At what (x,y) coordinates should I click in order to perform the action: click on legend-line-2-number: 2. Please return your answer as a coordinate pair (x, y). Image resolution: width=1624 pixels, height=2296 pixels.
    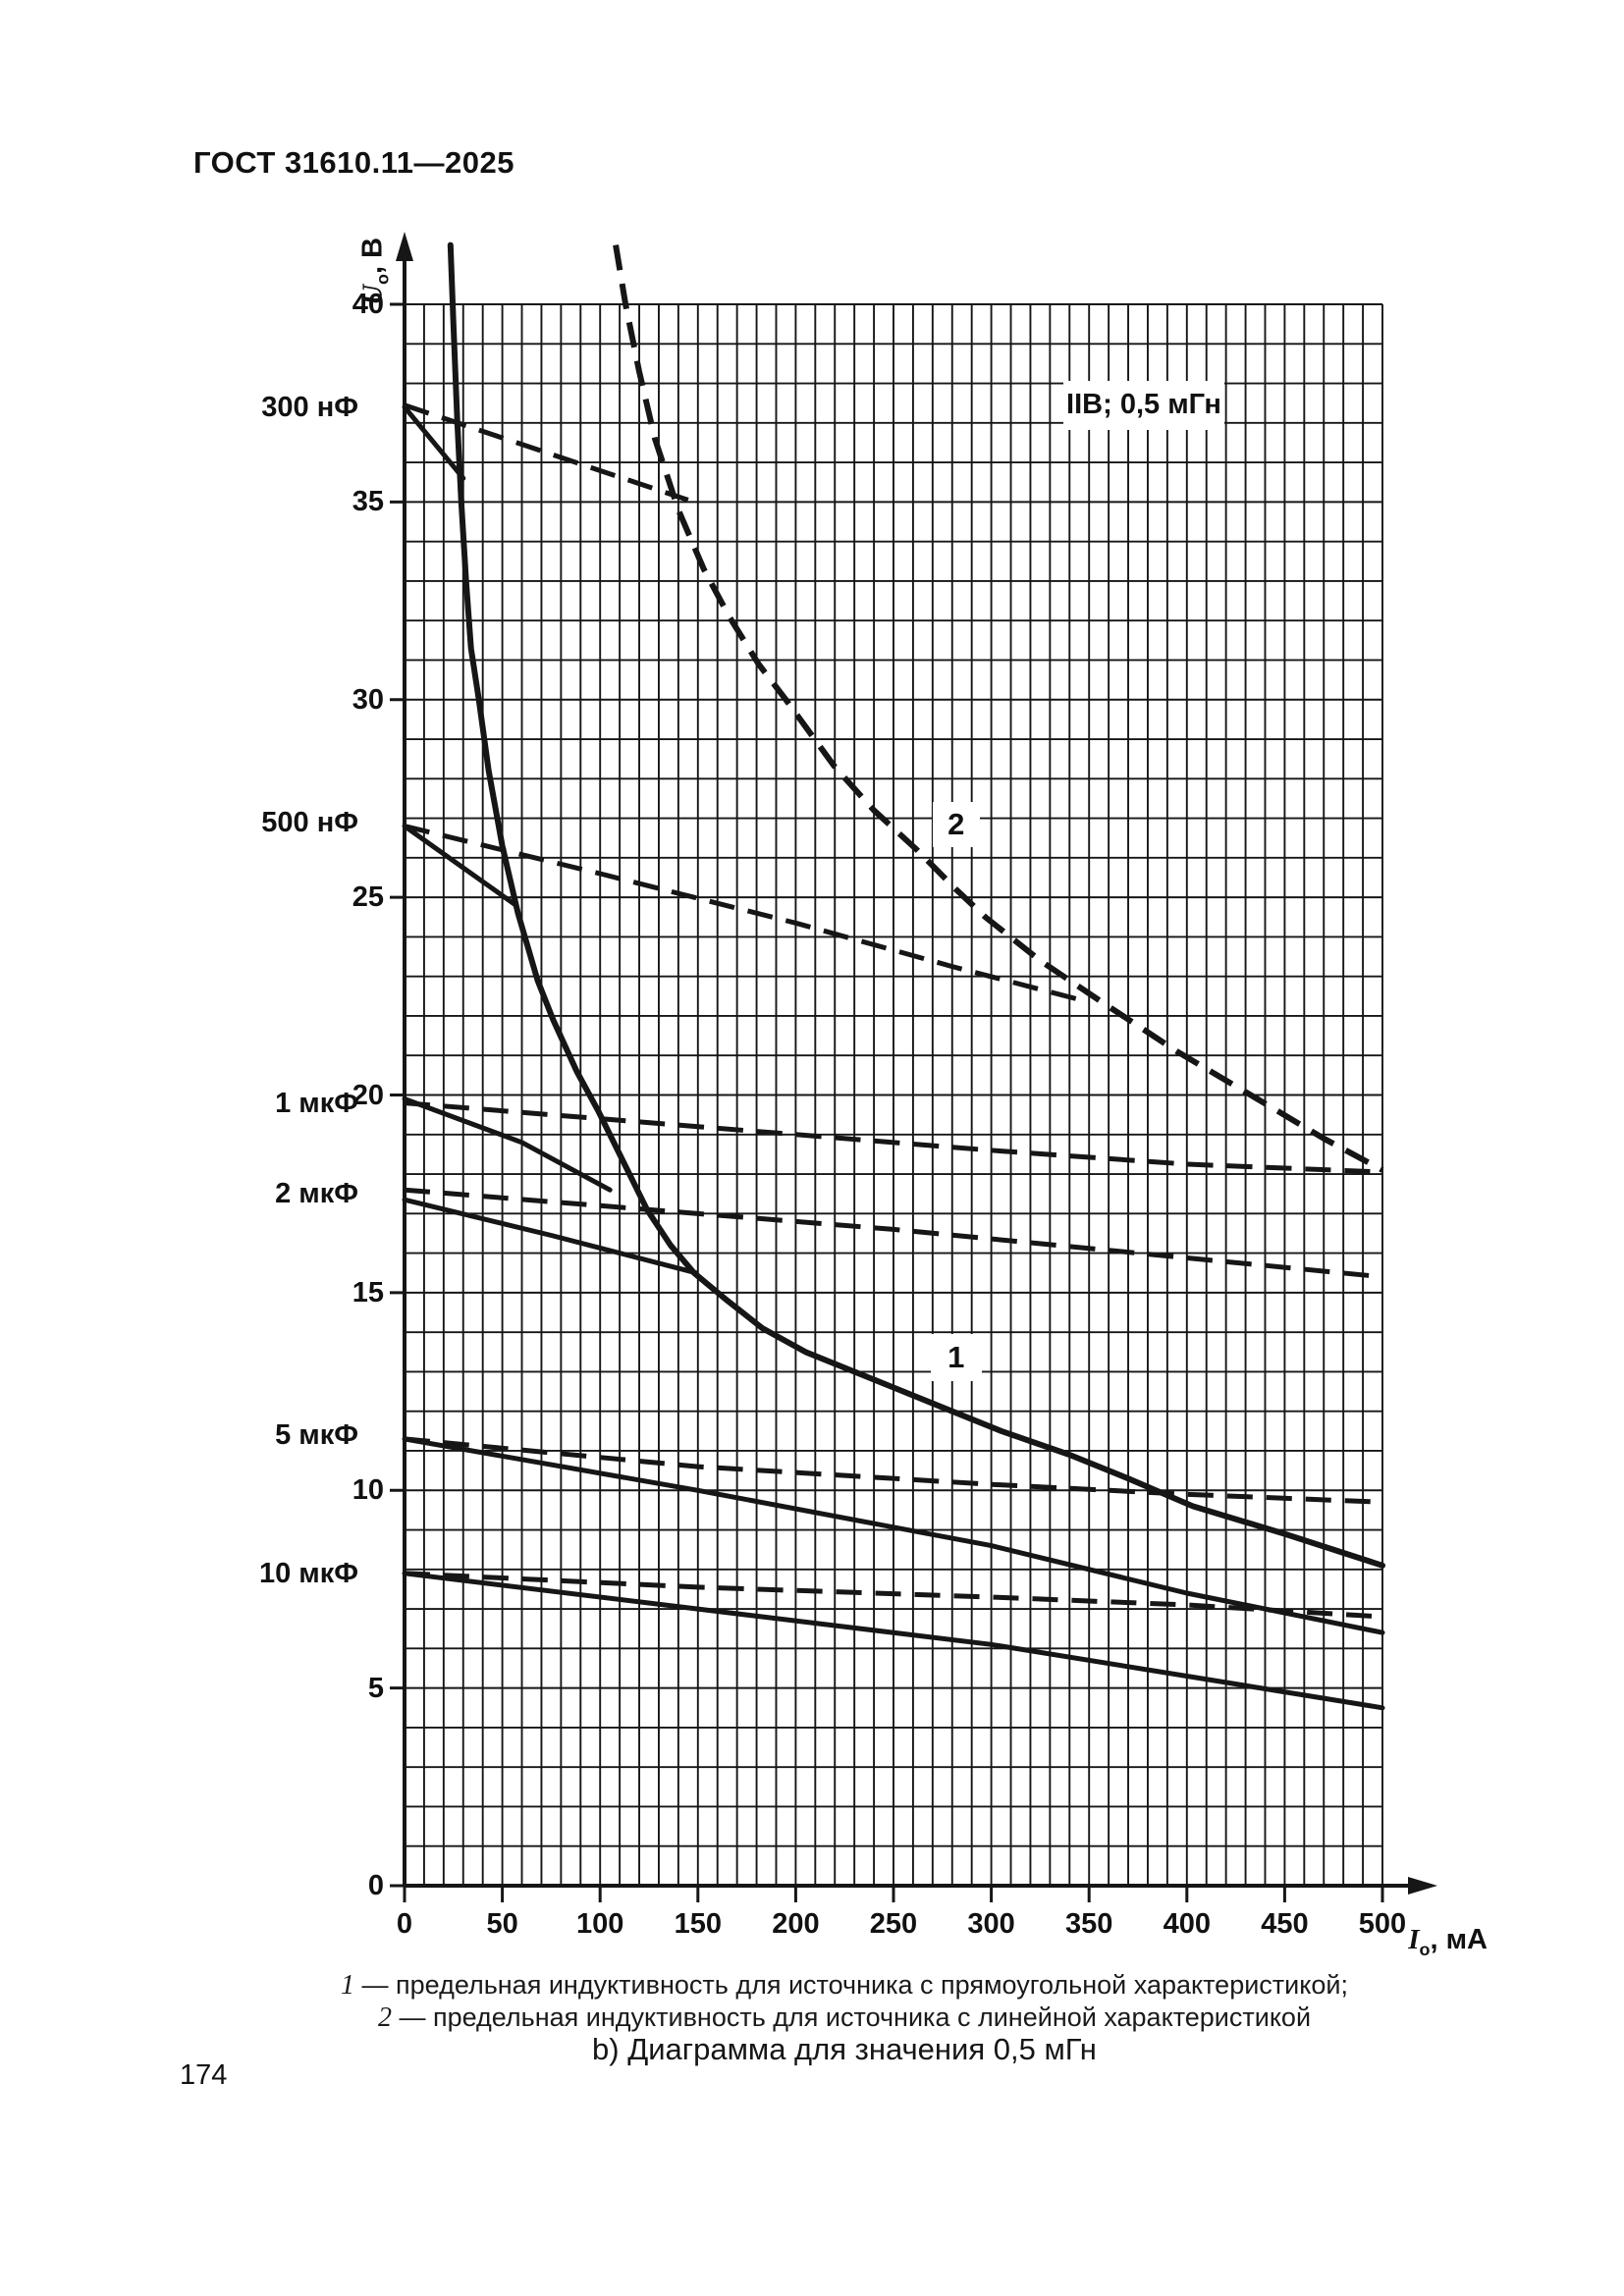
    Looking at the image, I should click on (384, 2018).